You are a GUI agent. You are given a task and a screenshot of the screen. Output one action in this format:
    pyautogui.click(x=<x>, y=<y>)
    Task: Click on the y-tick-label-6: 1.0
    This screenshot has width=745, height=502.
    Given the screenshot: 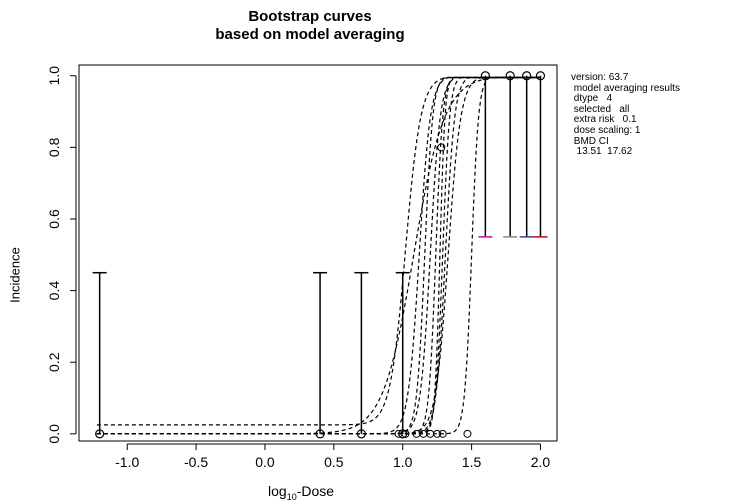 What is the action you would take?
    pyautogui.click(x=54, y=76)
    